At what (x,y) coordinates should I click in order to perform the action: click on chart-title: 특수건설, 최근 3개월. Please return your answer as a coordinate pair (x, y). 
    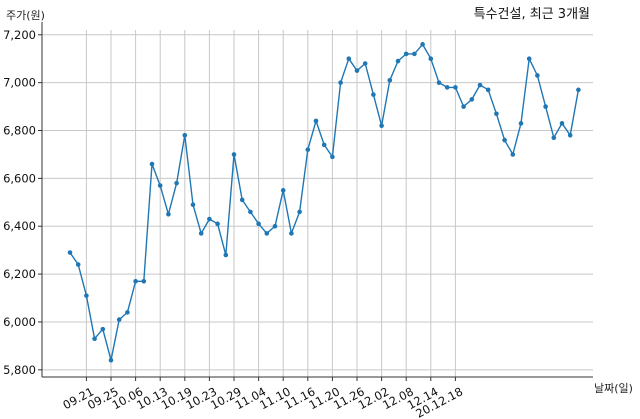
    Looking at the image, I should click on (532, 14).